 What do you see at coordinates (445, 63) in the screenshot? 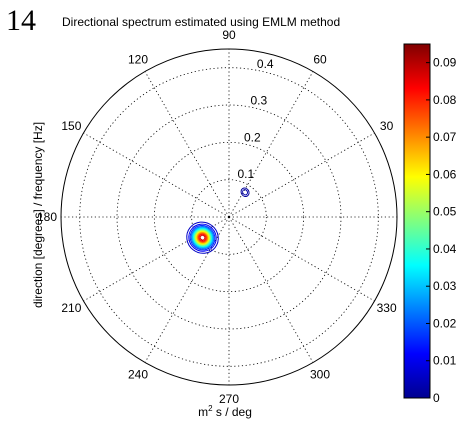
I see `colorbar-tick-label: 0.09` at bounding box center [445, 63].